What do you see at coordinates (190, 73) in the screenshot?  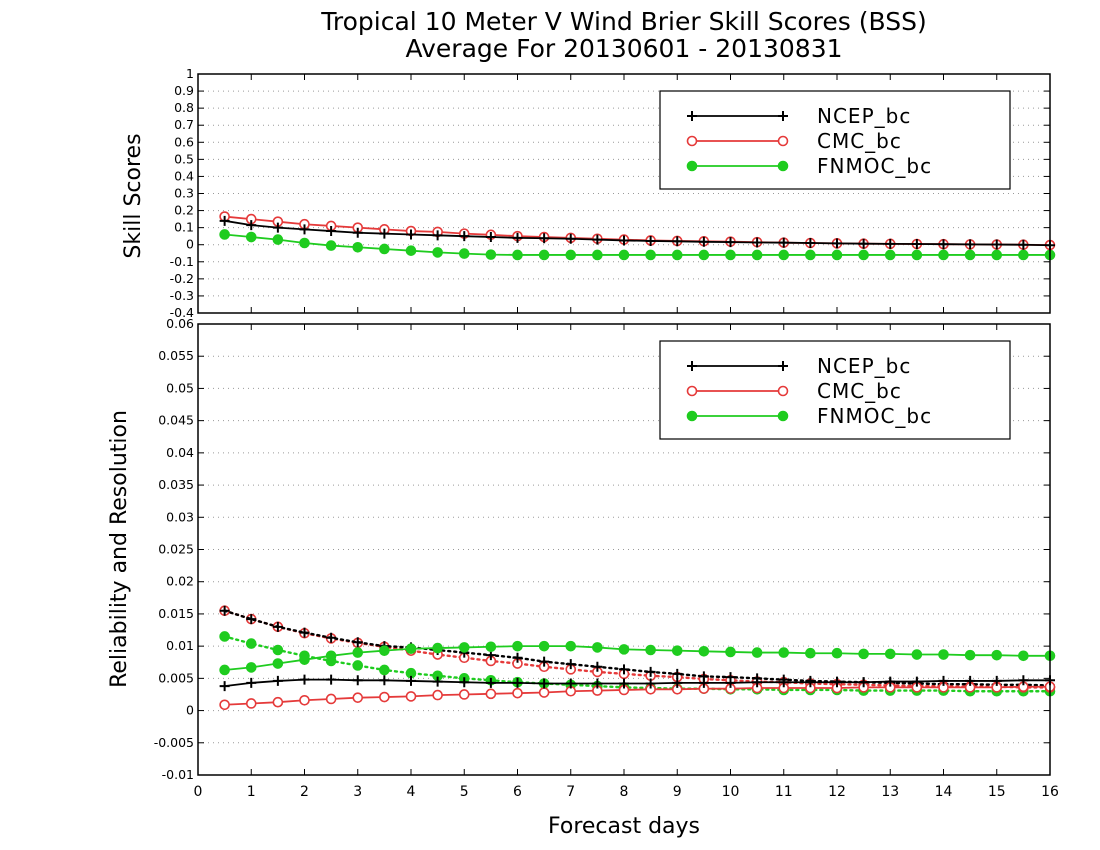 I see `y-tick-label: 1` at bounding box center [190, 73].